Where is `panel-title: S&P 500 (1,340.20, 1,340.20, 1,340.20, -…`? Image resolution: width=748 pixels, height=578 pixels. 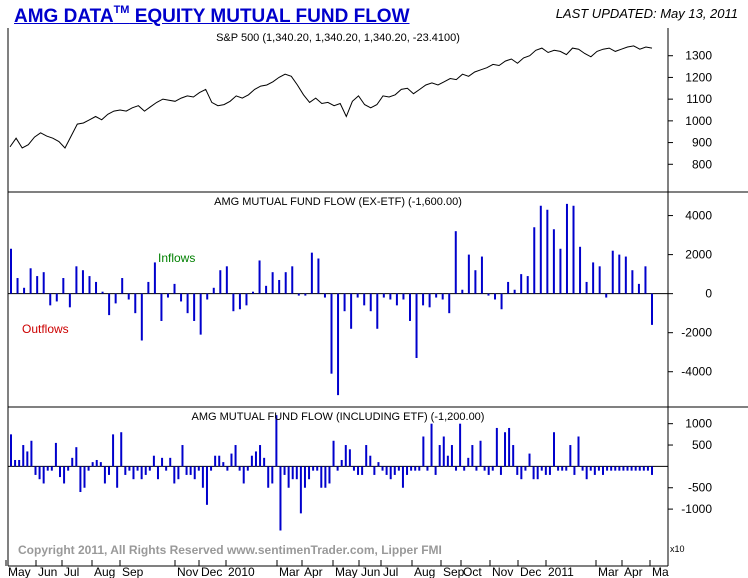 panel-title: S&P 500 (1,340.20, 1,340.20, 1,340.20, -… is located at coordinates (338, 38).